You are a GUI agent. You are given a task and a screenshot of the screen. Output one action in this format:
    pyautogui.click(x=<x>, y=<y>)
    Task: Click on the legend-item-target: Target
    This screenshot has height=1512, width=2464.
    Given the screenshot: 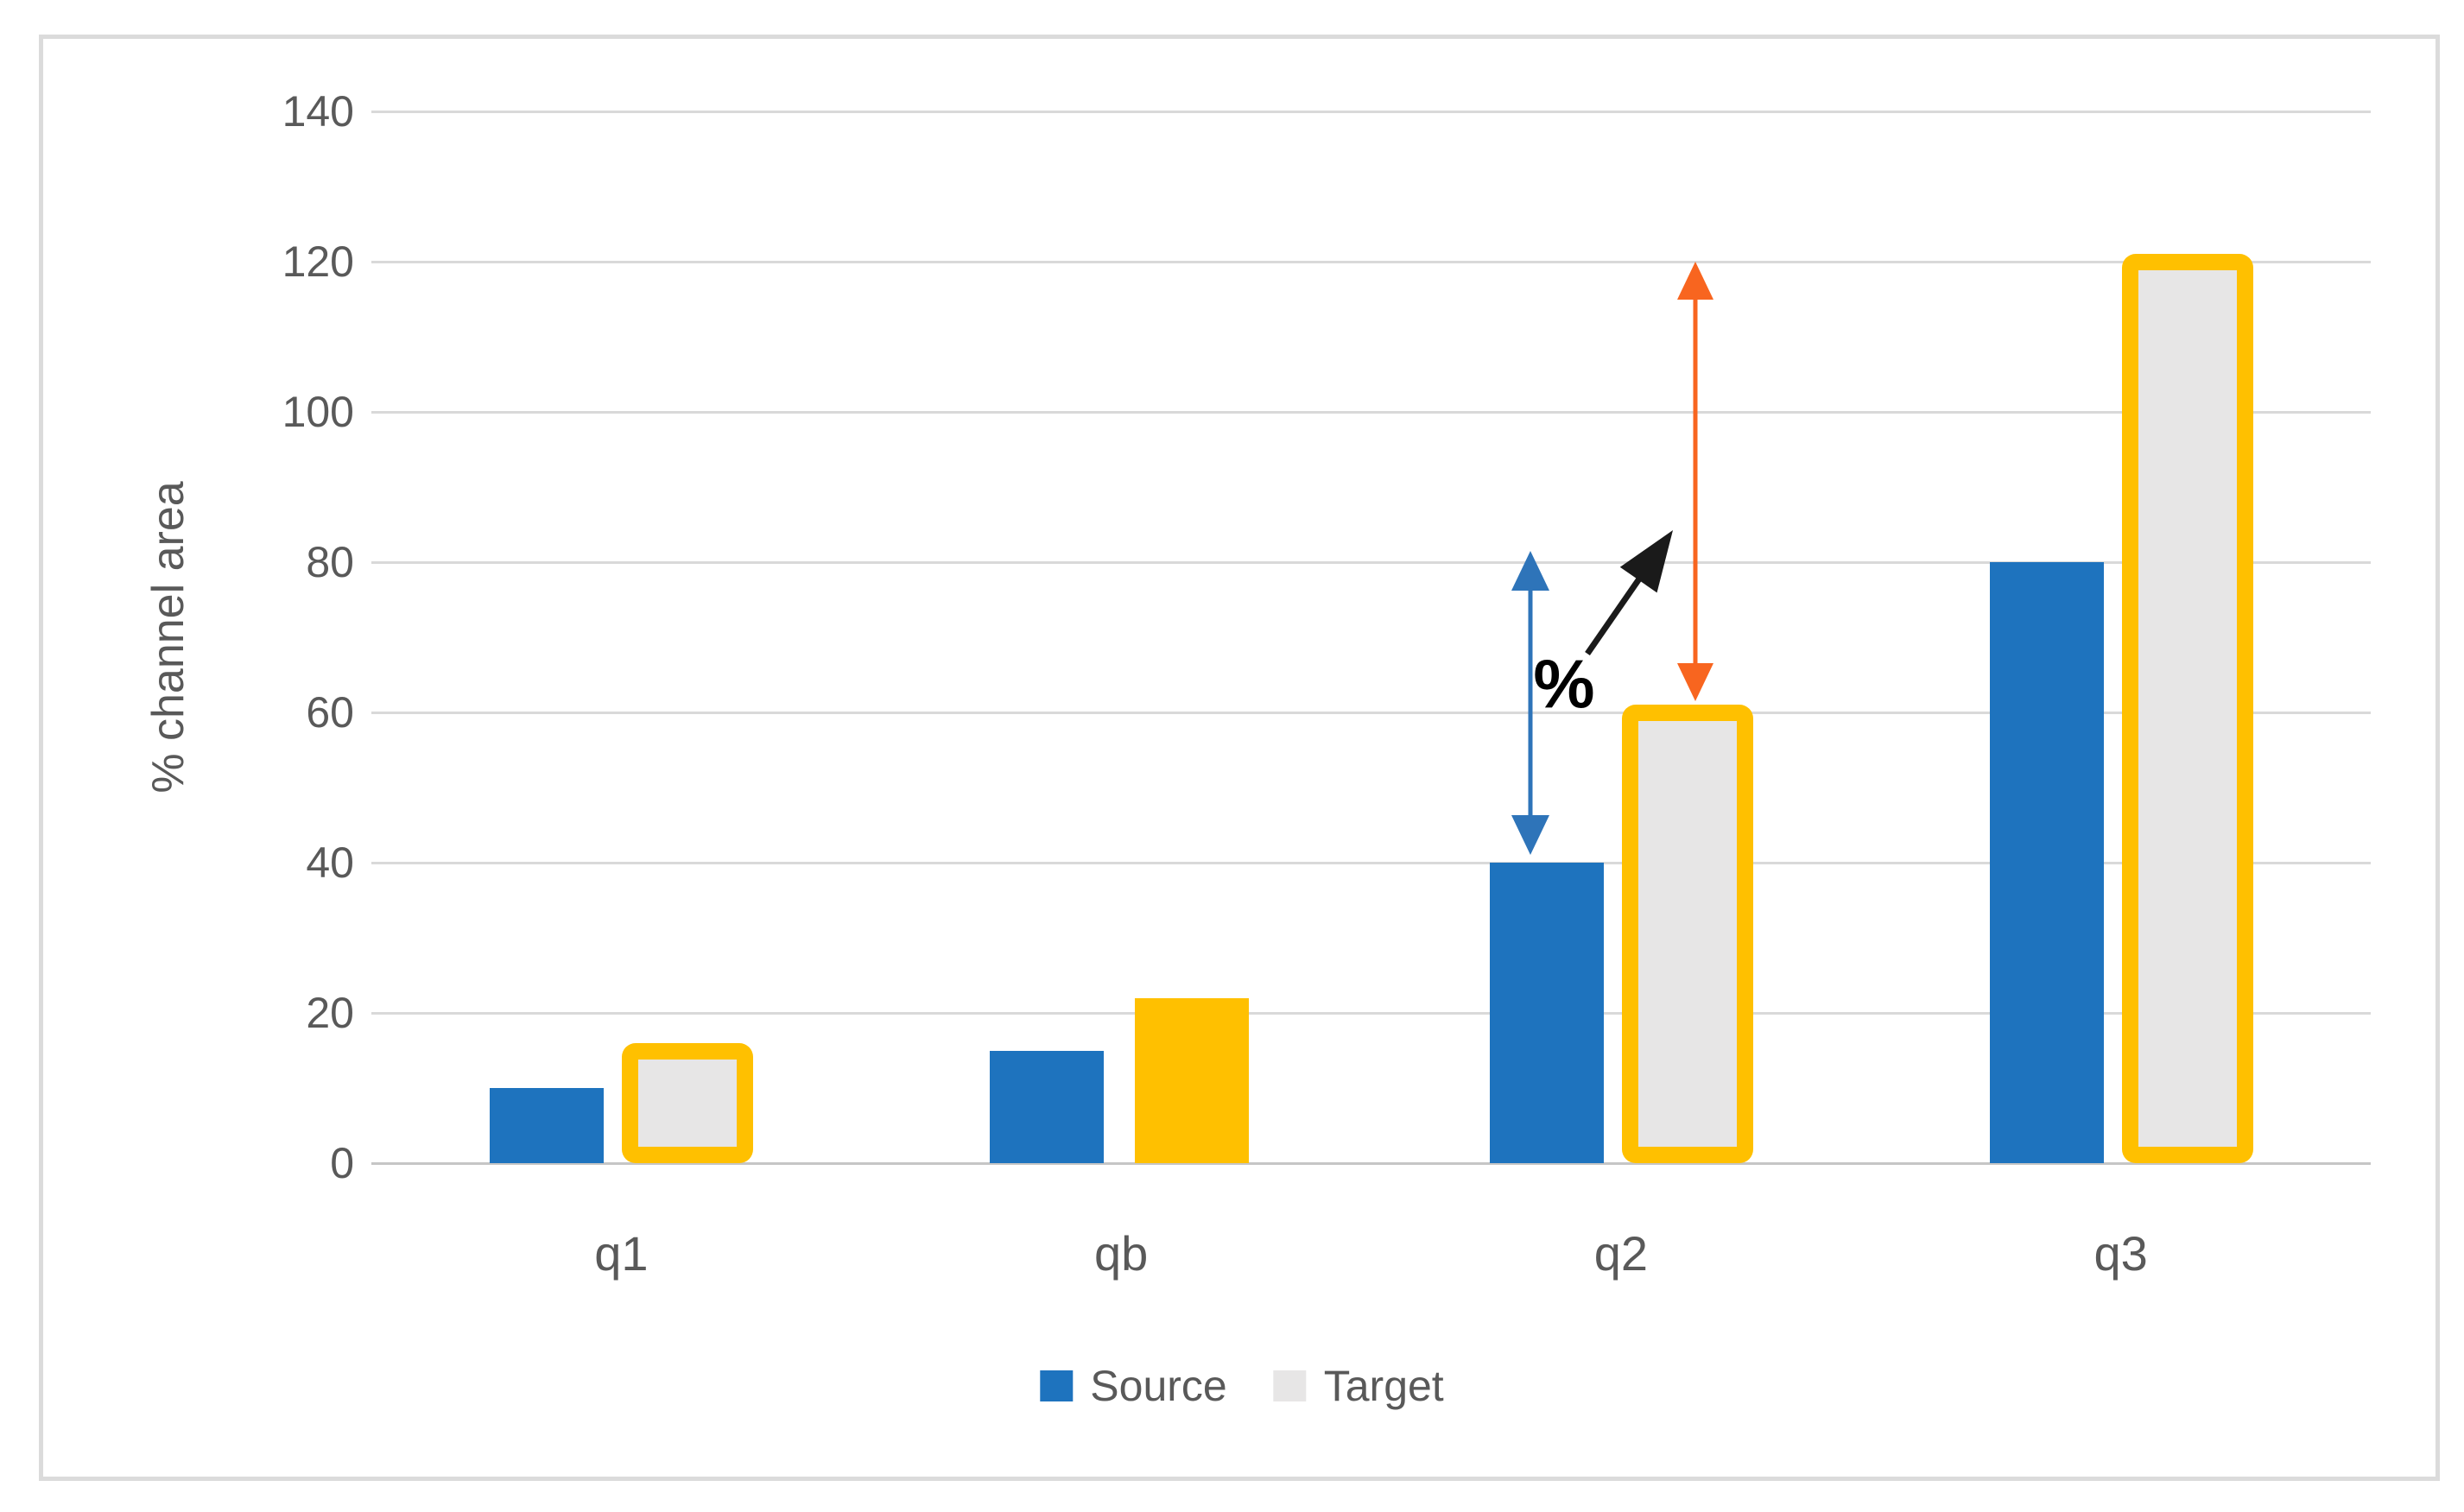 What is the action you would take?
    pyautogui.click(x=1358, y=1386)
    